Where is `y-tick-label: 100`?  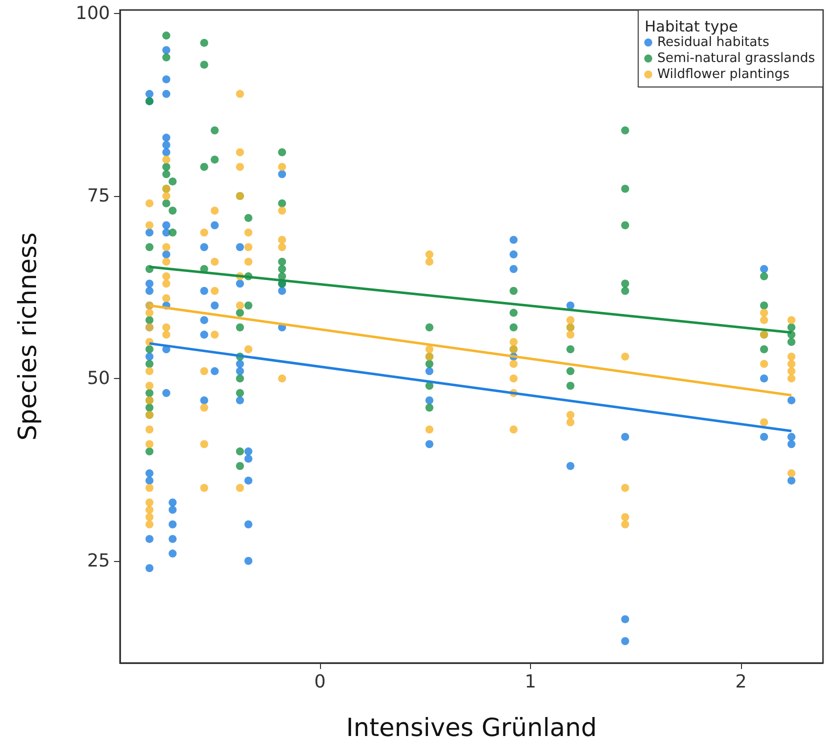 y-tick-label: 100 is located at coordinates (93, 13).